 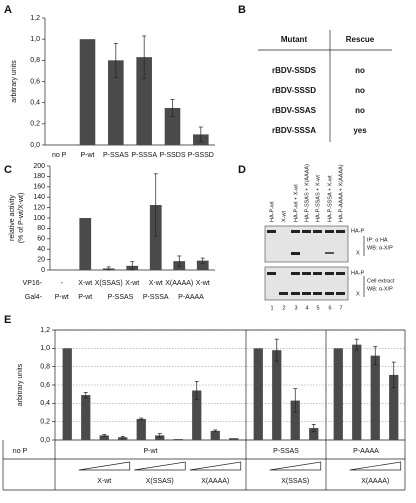 I want to click on table-cell: no, so click(x=360, y=110).